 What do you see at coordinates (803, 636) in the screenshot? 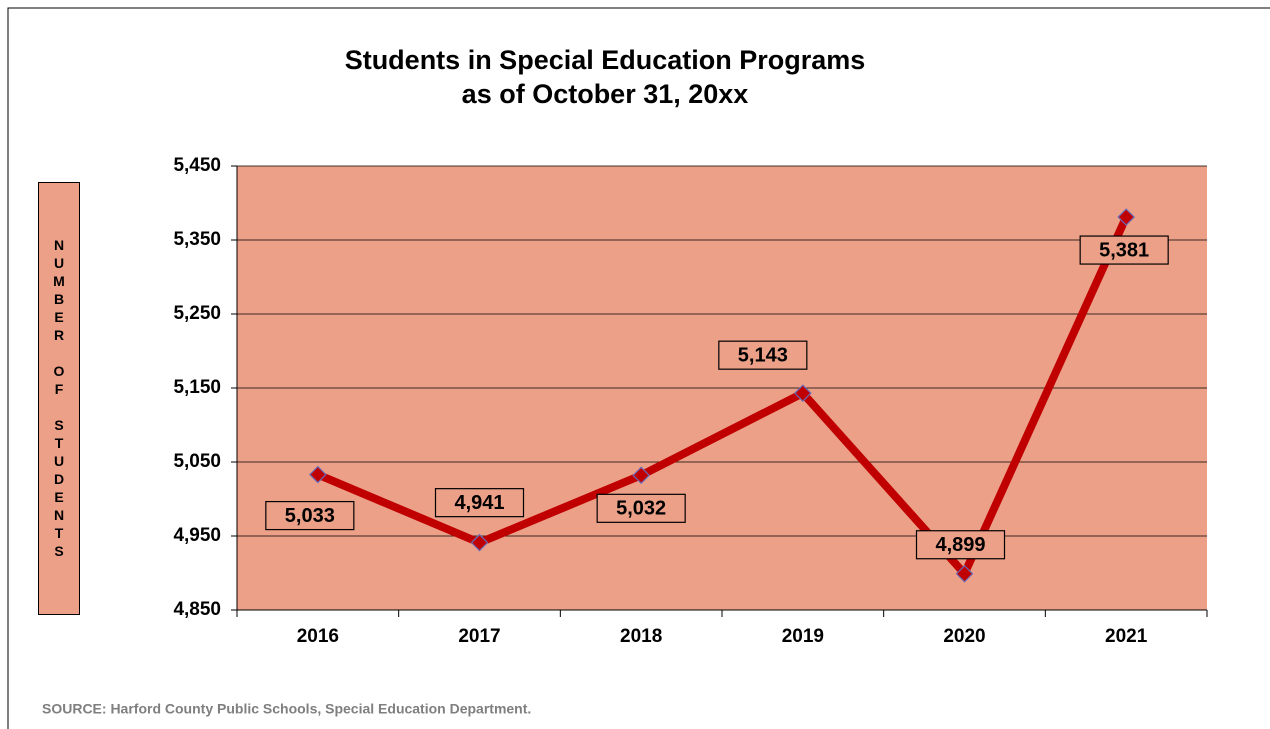
I see `x-tick-label: 2019` at bounding box center [803, 636].